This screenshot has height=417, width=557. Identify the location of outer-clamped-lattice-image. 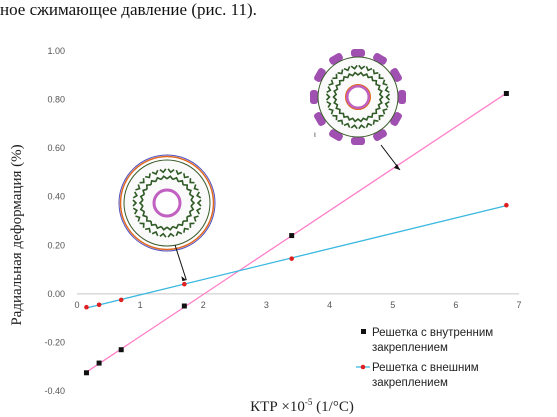
(358, 97).